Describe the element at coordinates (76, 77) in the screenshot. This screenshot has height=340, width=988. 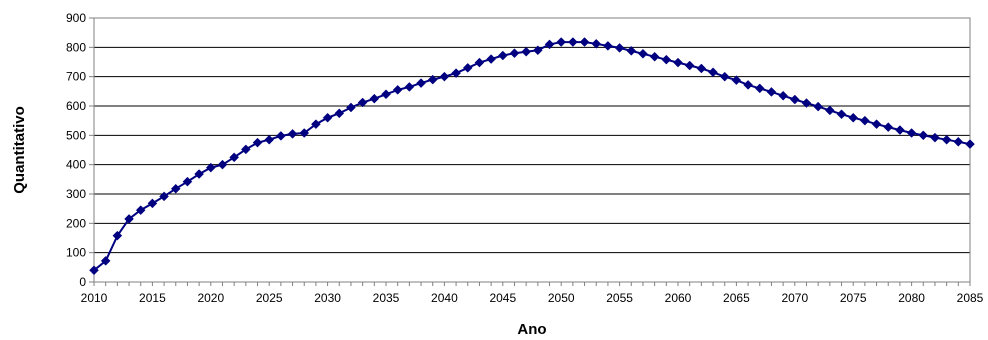
I see `y-tick-label: 700` at that location.